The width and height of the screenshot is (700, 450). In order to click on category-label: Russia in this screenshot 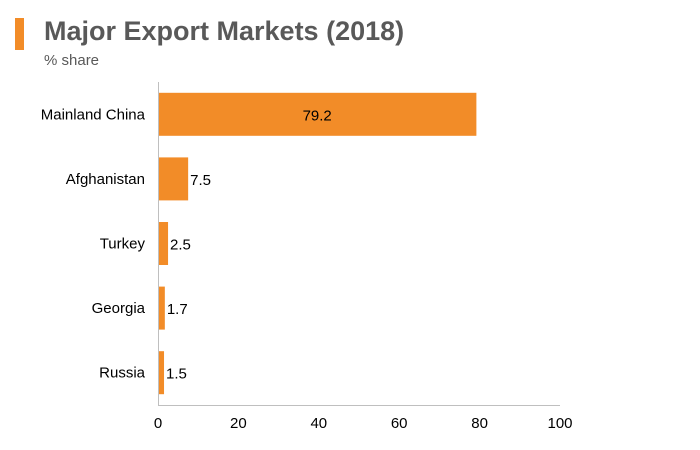, I will do `click(122, 373)`.